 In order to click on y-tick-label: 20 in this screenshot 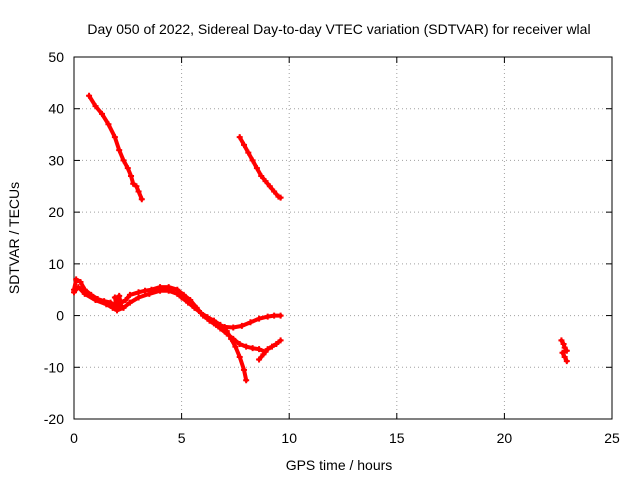, I will do `click(56, 212)`.